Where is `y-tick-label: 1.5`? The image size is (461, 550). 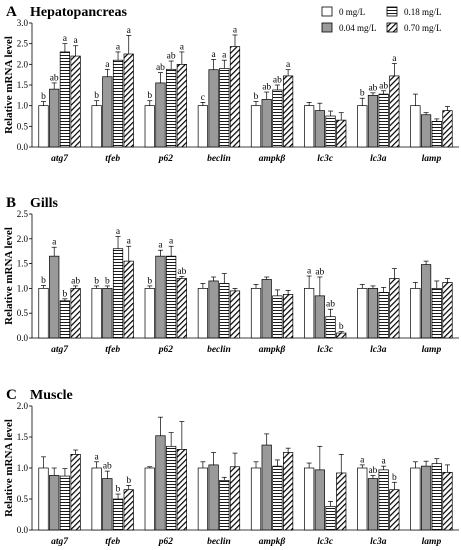
y-tick-label: 1.5 is located at coordinates (23, 85).